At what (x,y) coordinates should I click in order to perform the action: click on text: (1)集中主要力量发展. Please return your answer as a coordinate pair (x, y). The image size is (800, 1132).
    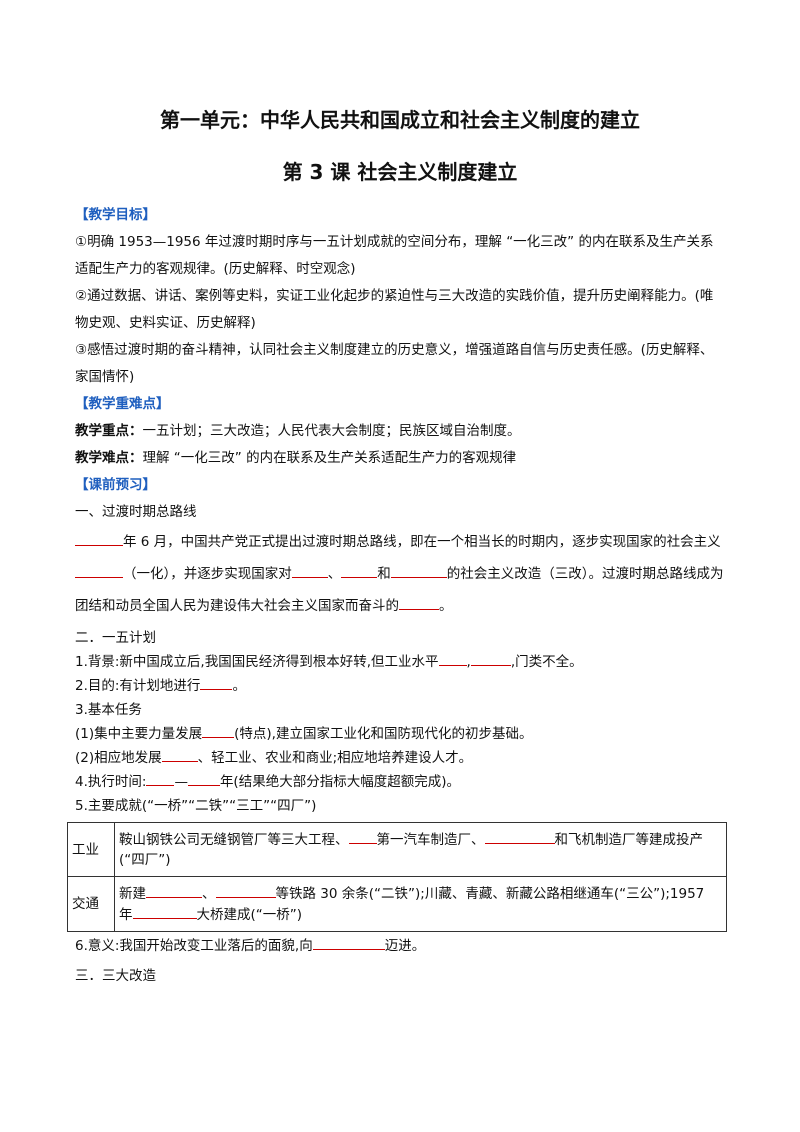
    Looking at the image, I should click on (139, 734).